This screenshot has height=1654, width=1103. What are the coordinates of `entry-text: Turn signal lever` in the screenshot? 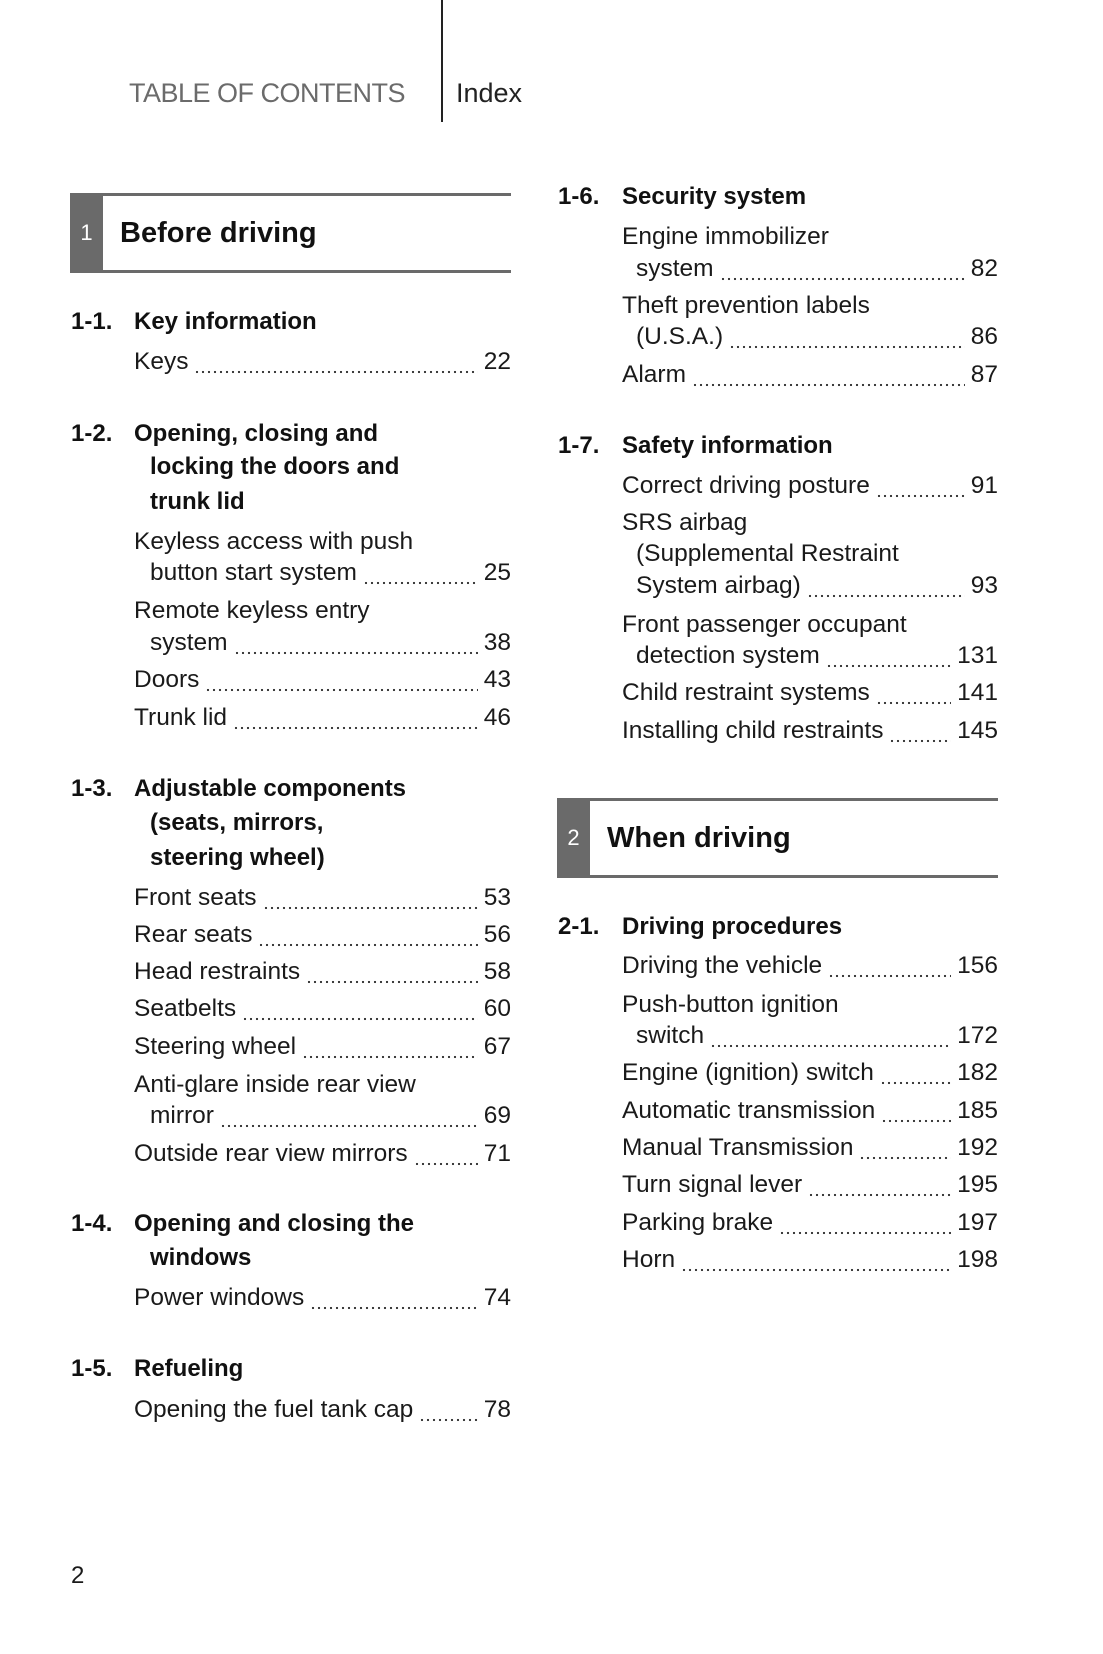 It's located at (712, 1184).